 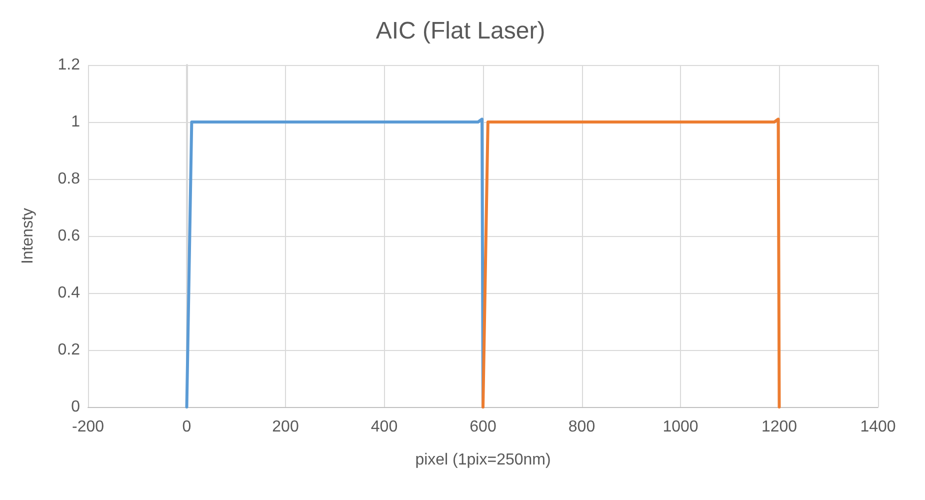 What do you see at coordinates (69, 293) in the screenshot?
I see `y-tick-label: 0.4` at bounding box center [69, 293].